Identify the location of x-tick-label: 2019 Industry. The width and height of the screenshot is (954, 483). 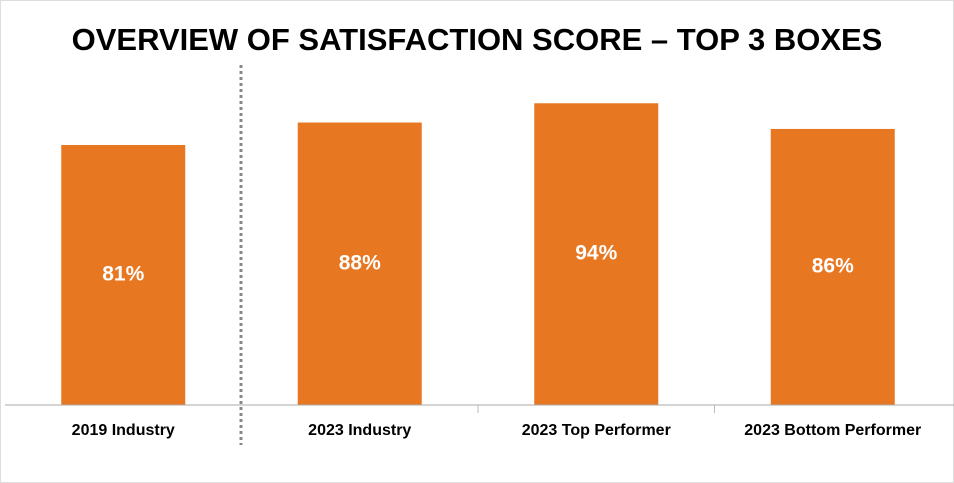
(123, 430).